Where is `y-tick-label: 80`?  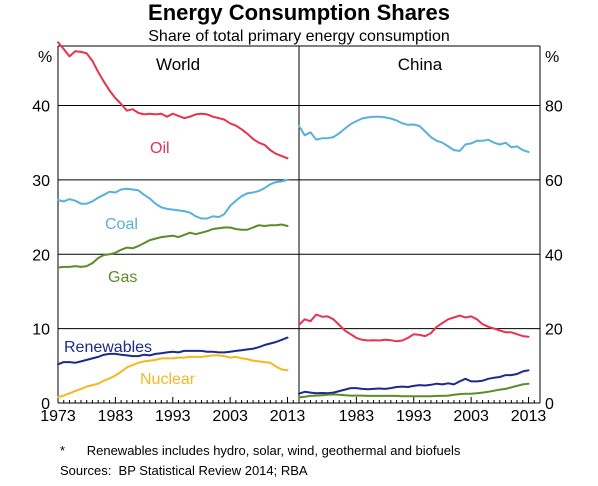
y-tick-label: 80 is located at coordinates (554, 107).